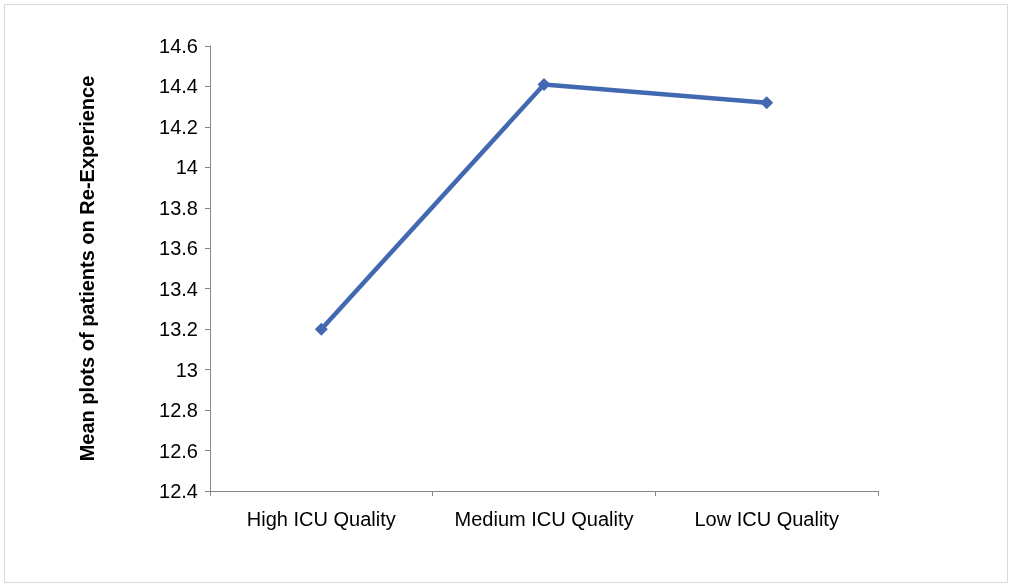 The width and height of the screenshot is (1012, 587). Describe the element at coordinates (186, 369) in the screenshot. I see `y-tick-label: 13` at that location.